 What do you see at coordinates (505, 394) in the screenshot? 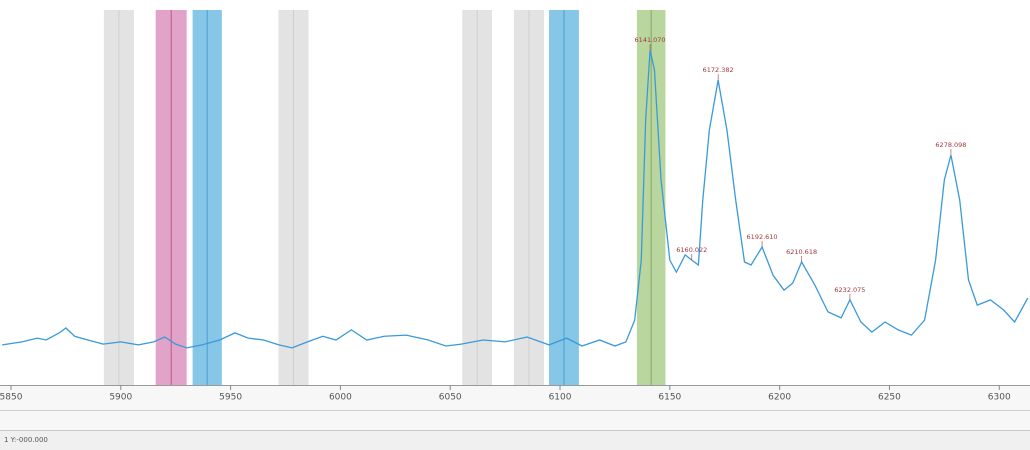
I see `x-axis: 5850 5900 5950 6000 6050 6100 6150 6200 6250 6300` at bounding box center [505, 394].